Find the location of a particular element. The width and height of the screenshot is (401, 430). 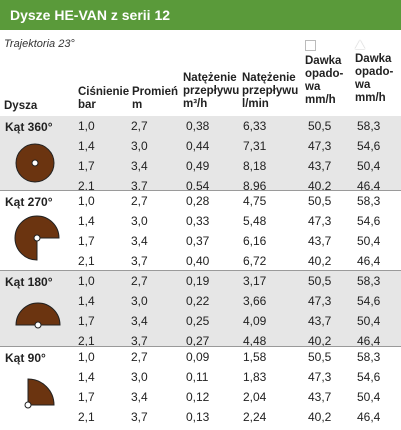

table-row: 1,0 2,7 0,28 4,75 50,5 58,3 is located at coordinates (229, 201).